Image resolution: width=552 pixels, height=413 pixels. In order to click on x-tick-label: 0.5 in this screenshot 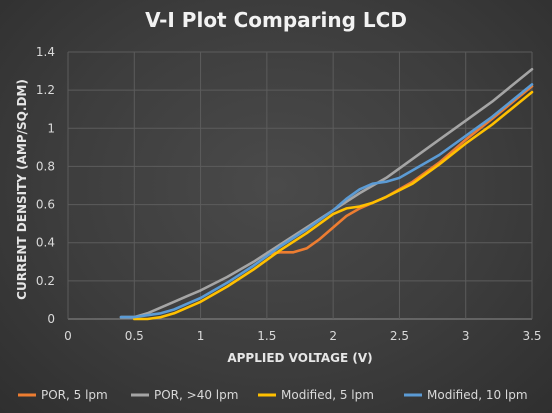, I will do `click(134, 336)`.